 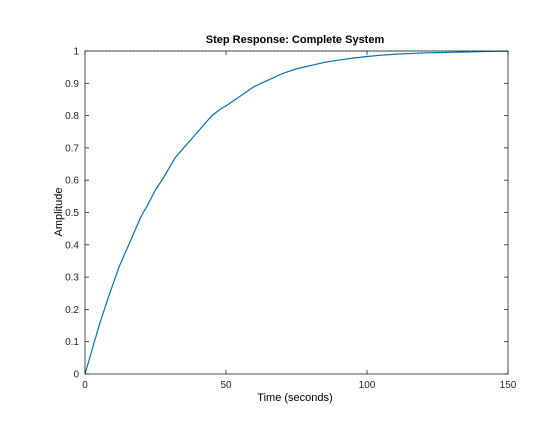 I want to click on y-tick-label-2: 0.2, so click(x=72, y=310).